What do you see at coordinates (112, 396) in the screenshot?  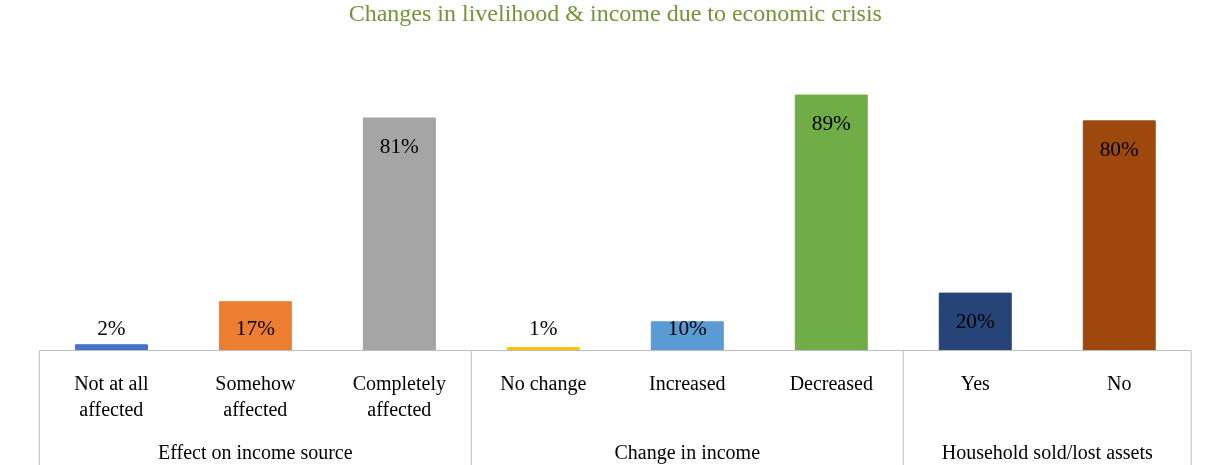 I see `x-tick-label: Not at all affected` at bounding box center [112, 396].